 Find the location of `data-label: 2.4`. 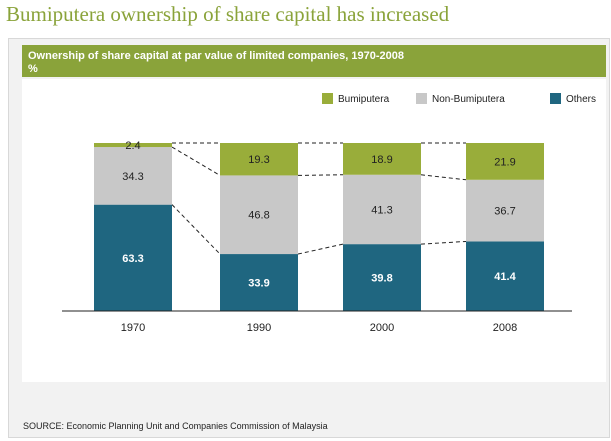

data-label: 2.4 is located at coordinates (132, 146).